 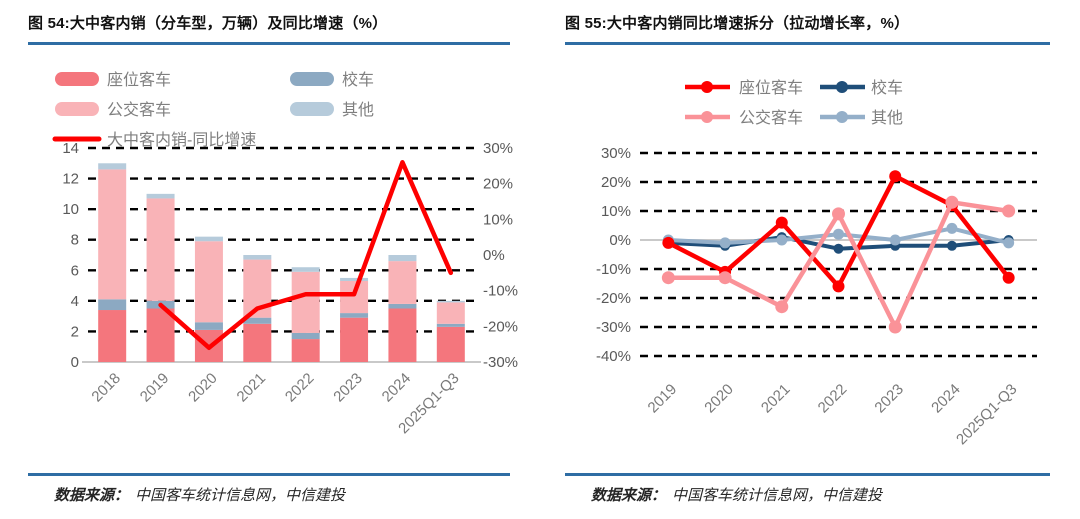 What do you see at coordinates (106, 388) in the screenshot?
I see `x-category-label: 2018` at bounding box center [106, 388].